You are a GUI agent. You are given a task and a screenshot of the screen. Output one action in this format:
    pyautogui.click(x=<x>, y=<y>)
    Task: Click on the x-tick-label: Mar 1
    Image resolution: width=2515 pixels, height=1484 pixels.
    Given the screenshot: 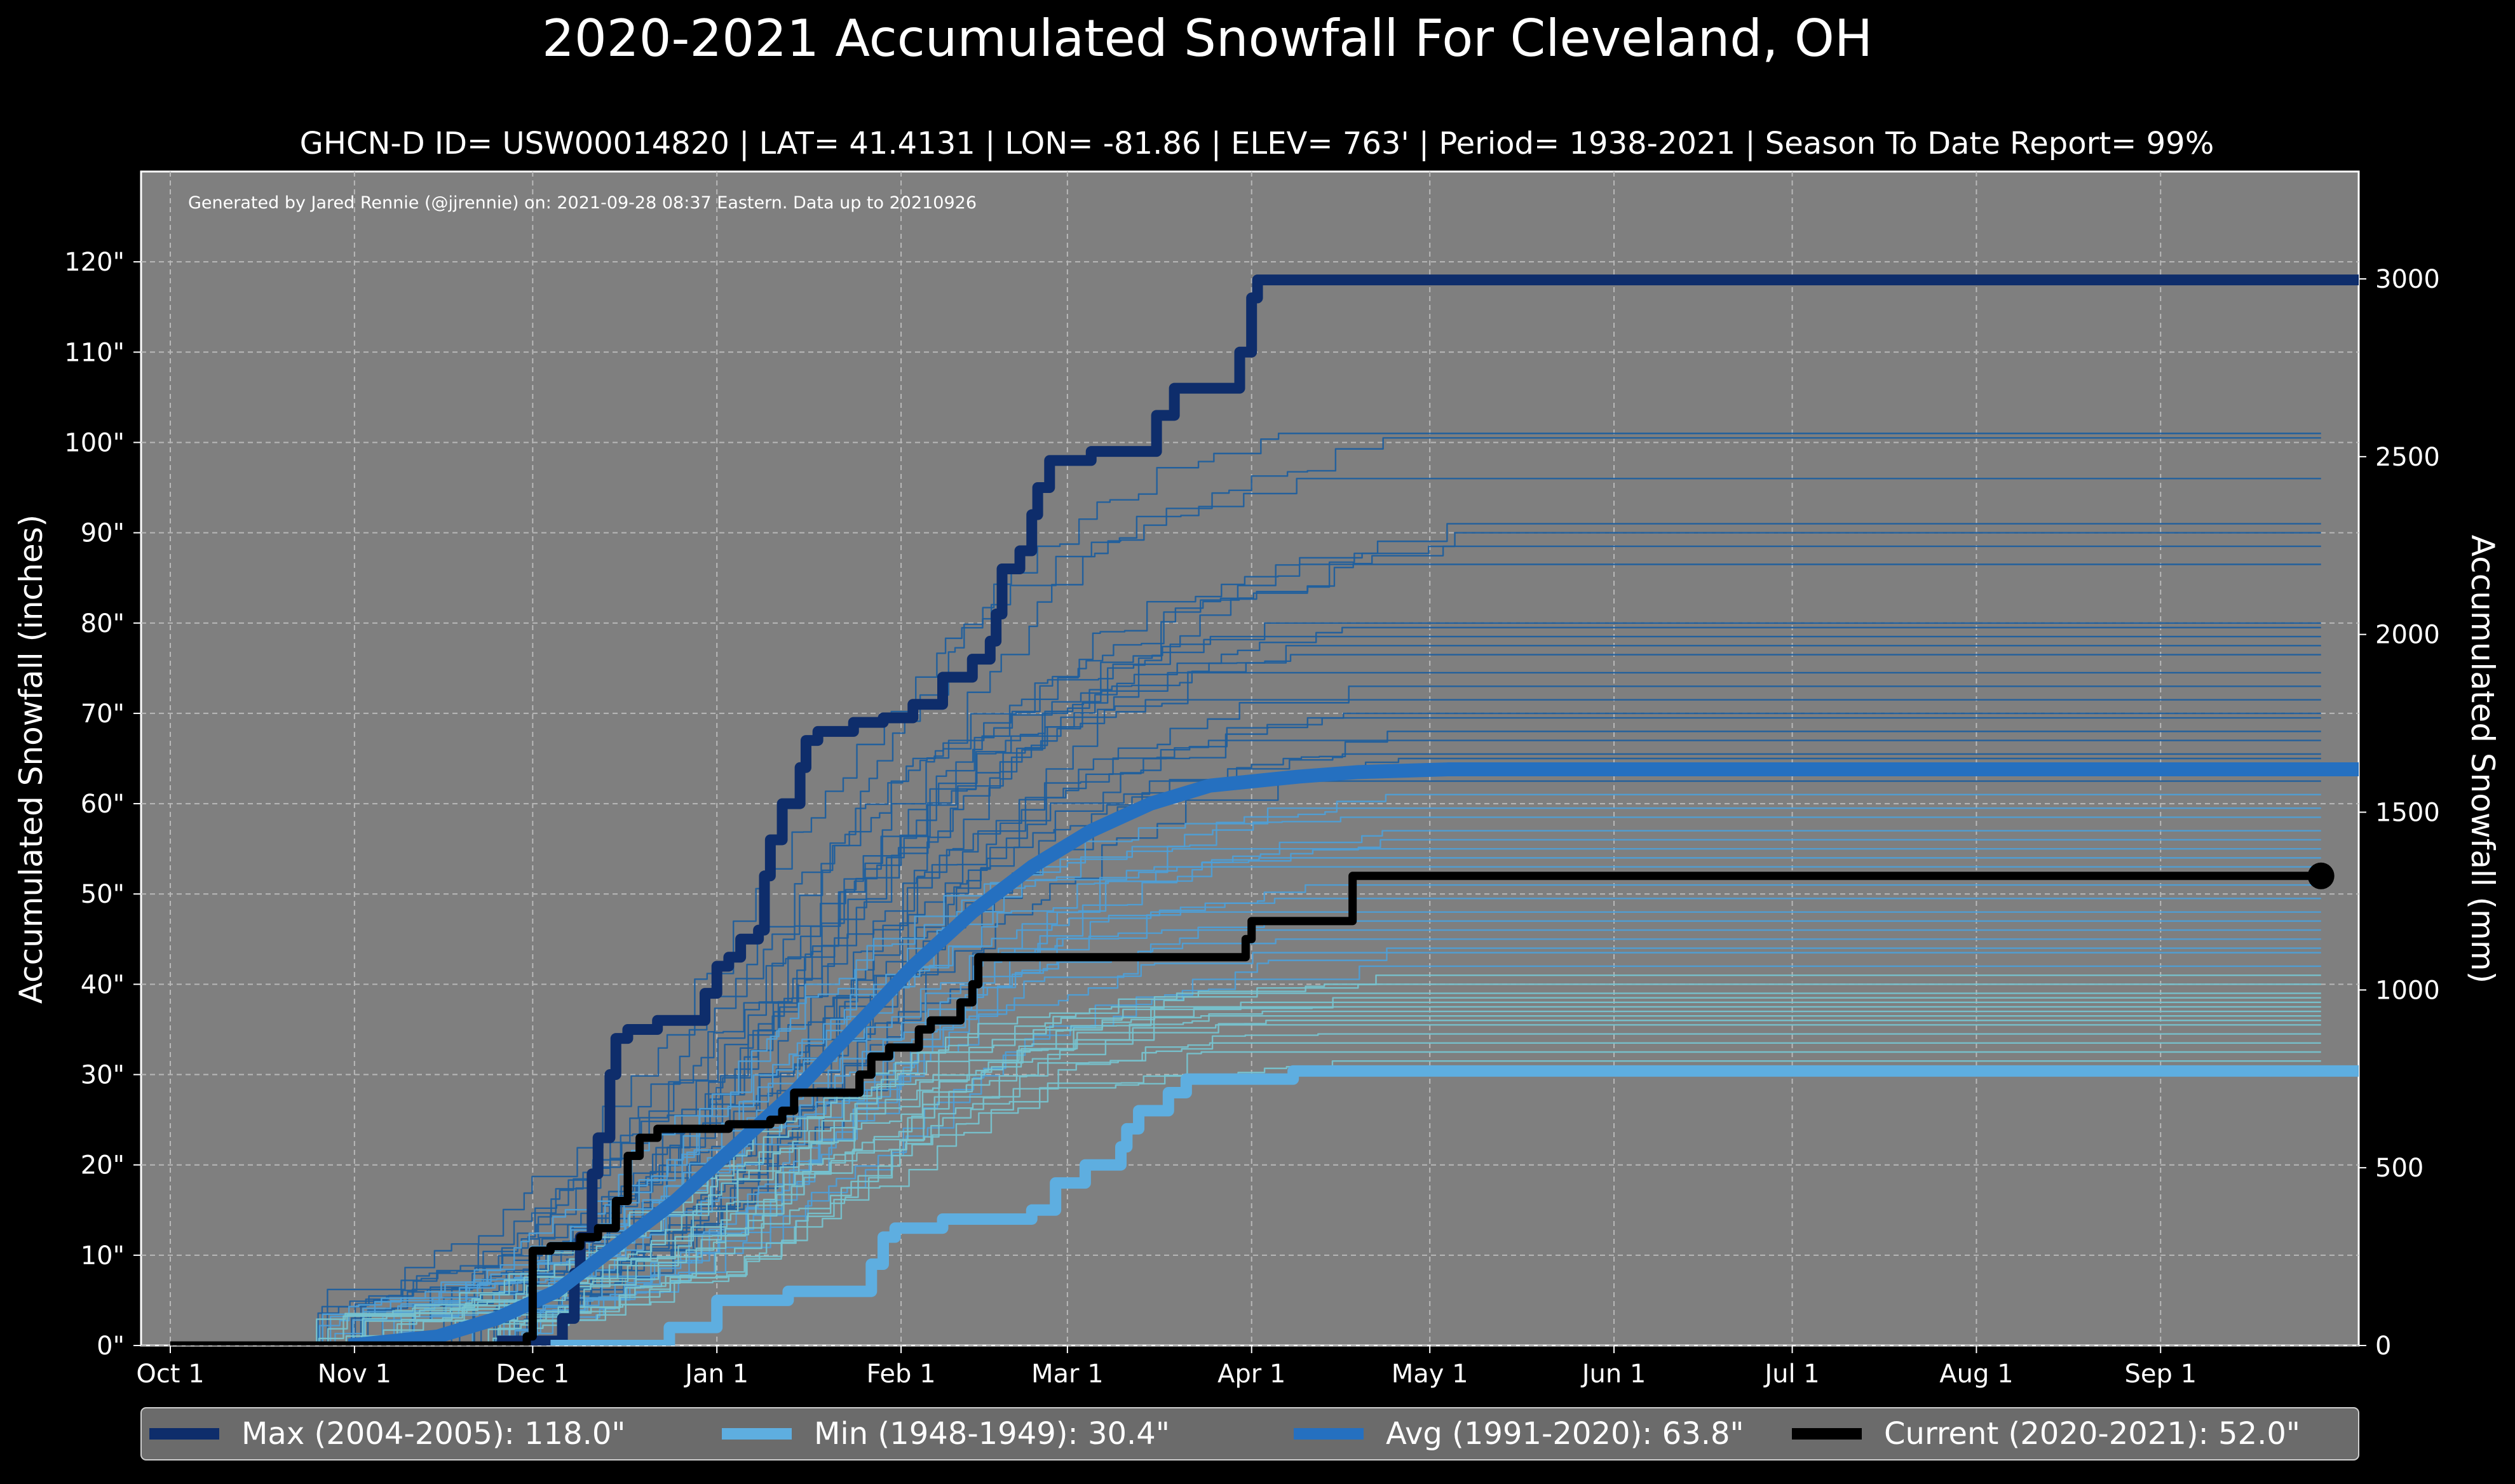 What is the action you would take?
    pyautogui.click(x=1067, y=1374)
    